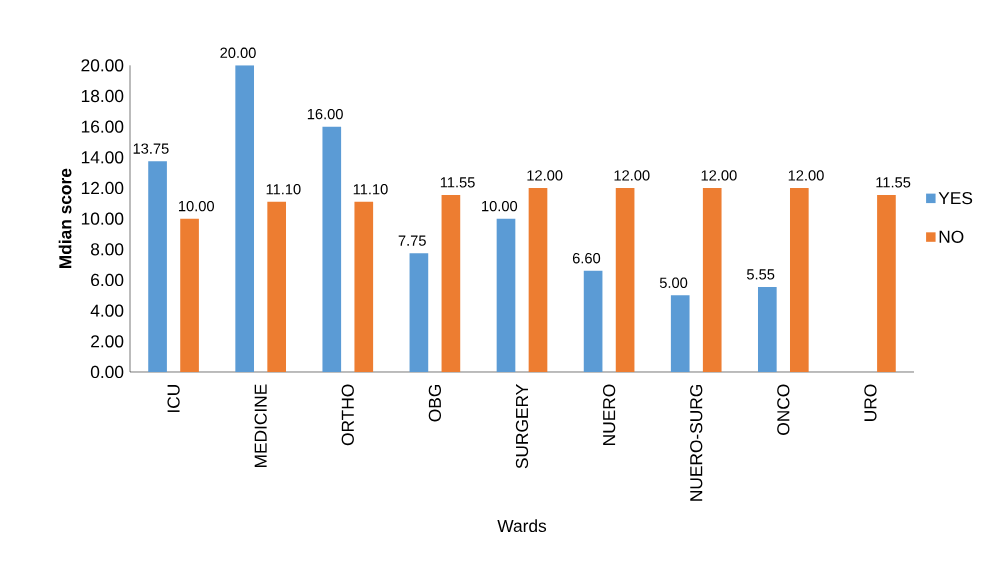  Describe the element at coordinates (102, 65) in the screenshot. I see `y-tick-label: 20.00` at that location.